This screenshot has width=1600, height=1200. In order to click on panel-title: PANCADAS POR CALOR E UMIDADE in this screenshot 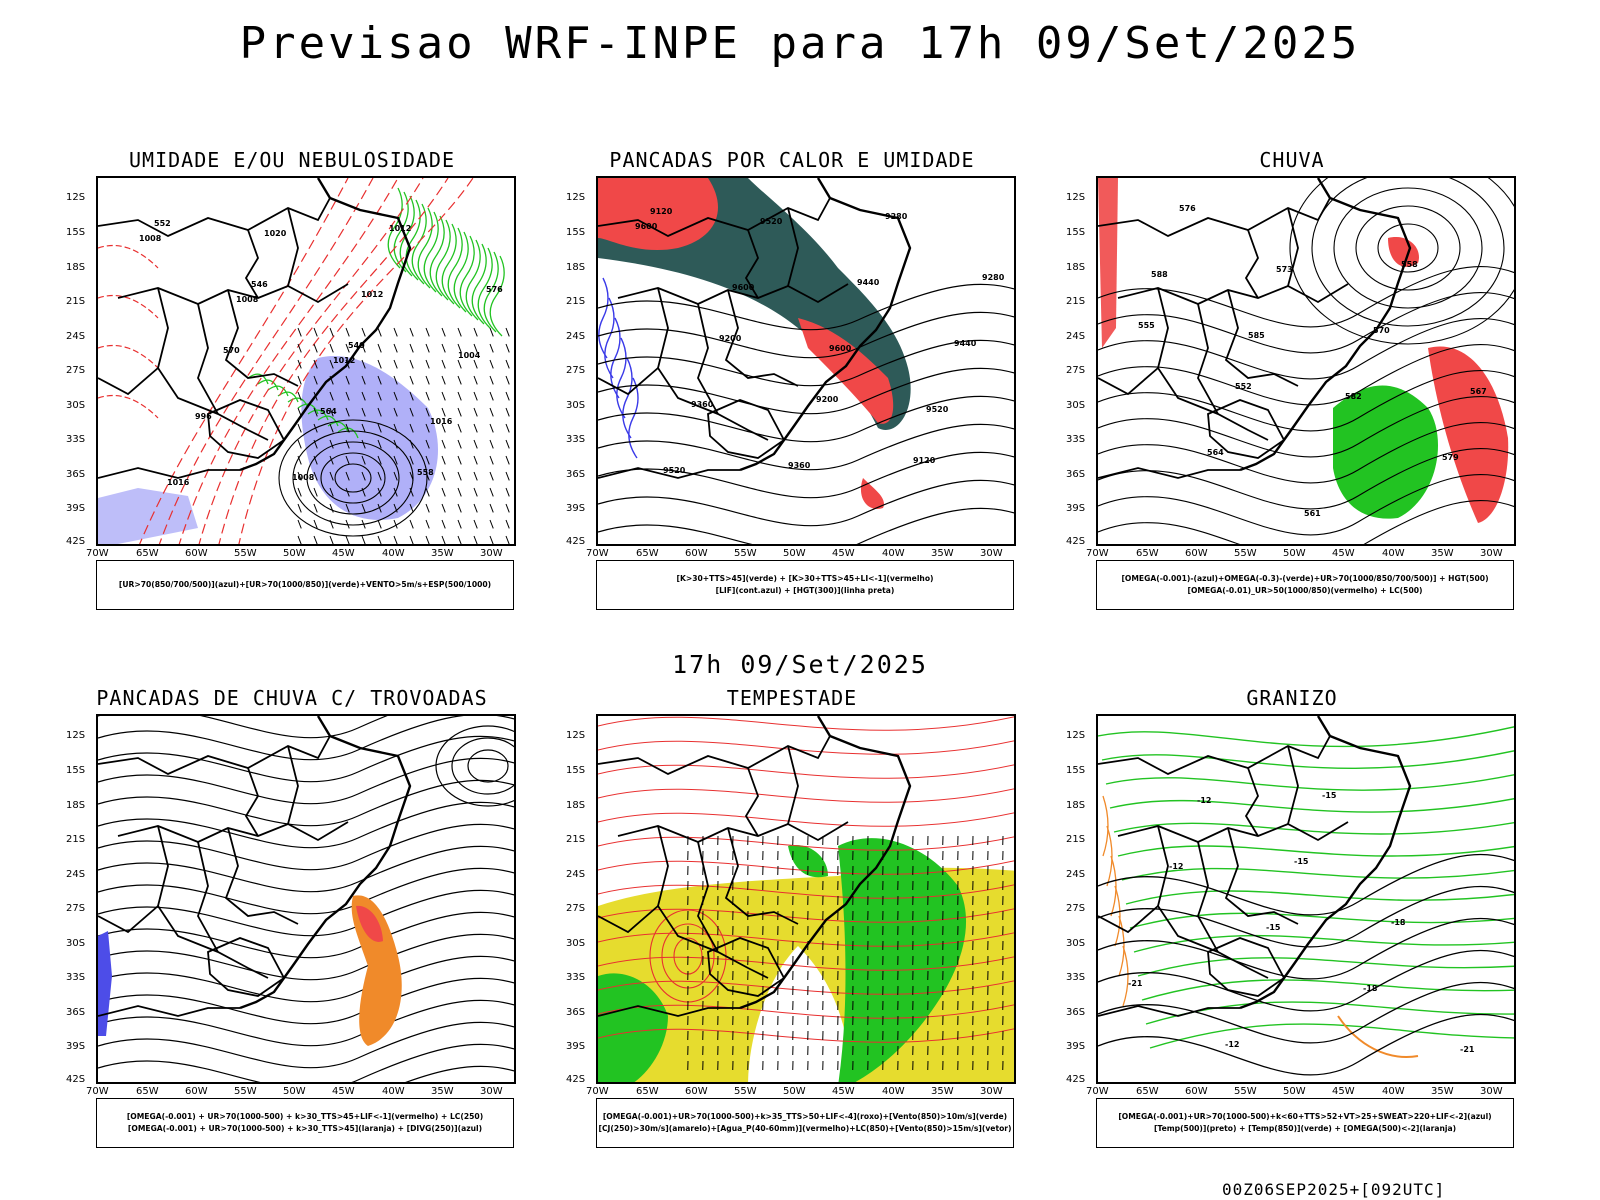, I will do `click(792, 160)`.